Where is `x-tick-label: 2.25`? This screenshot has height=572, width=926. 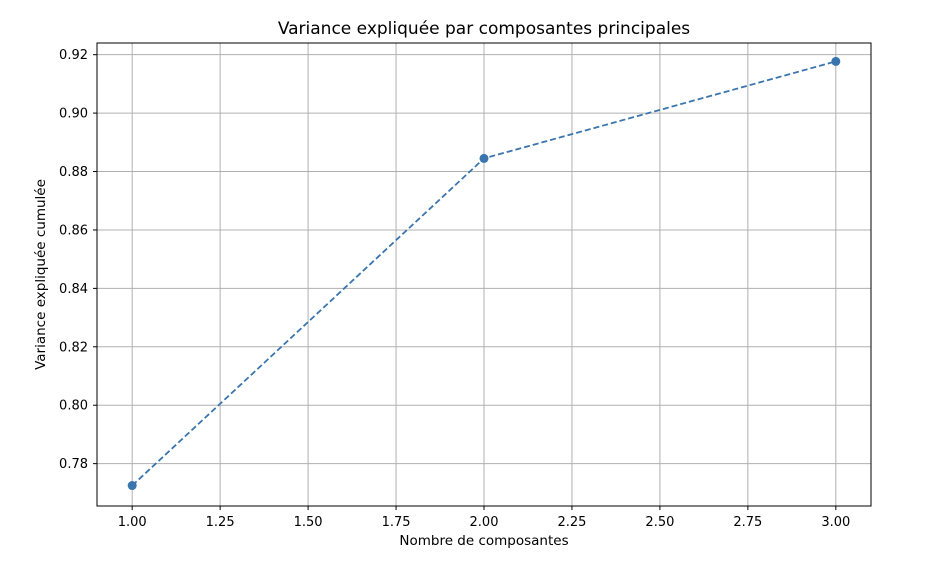
x-tick-label: 2.25 is located at coordinates (571, 522).